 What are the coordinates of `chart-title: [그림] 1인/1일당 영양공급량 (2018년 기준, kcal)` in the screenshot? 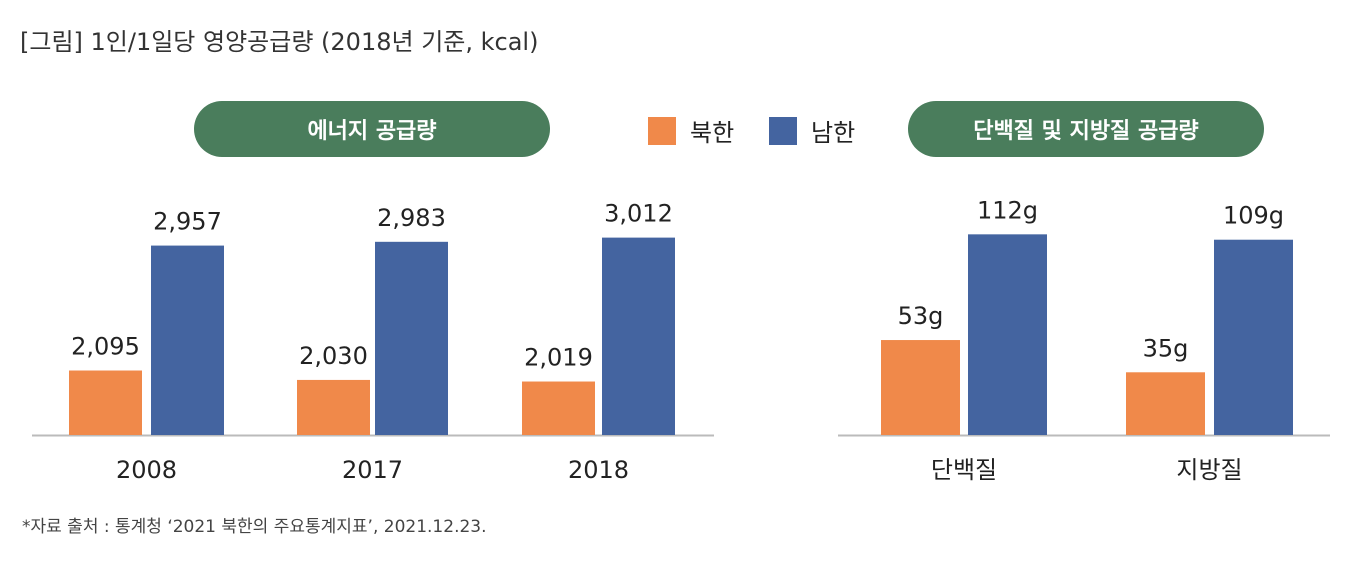 It's located at (279, 42).